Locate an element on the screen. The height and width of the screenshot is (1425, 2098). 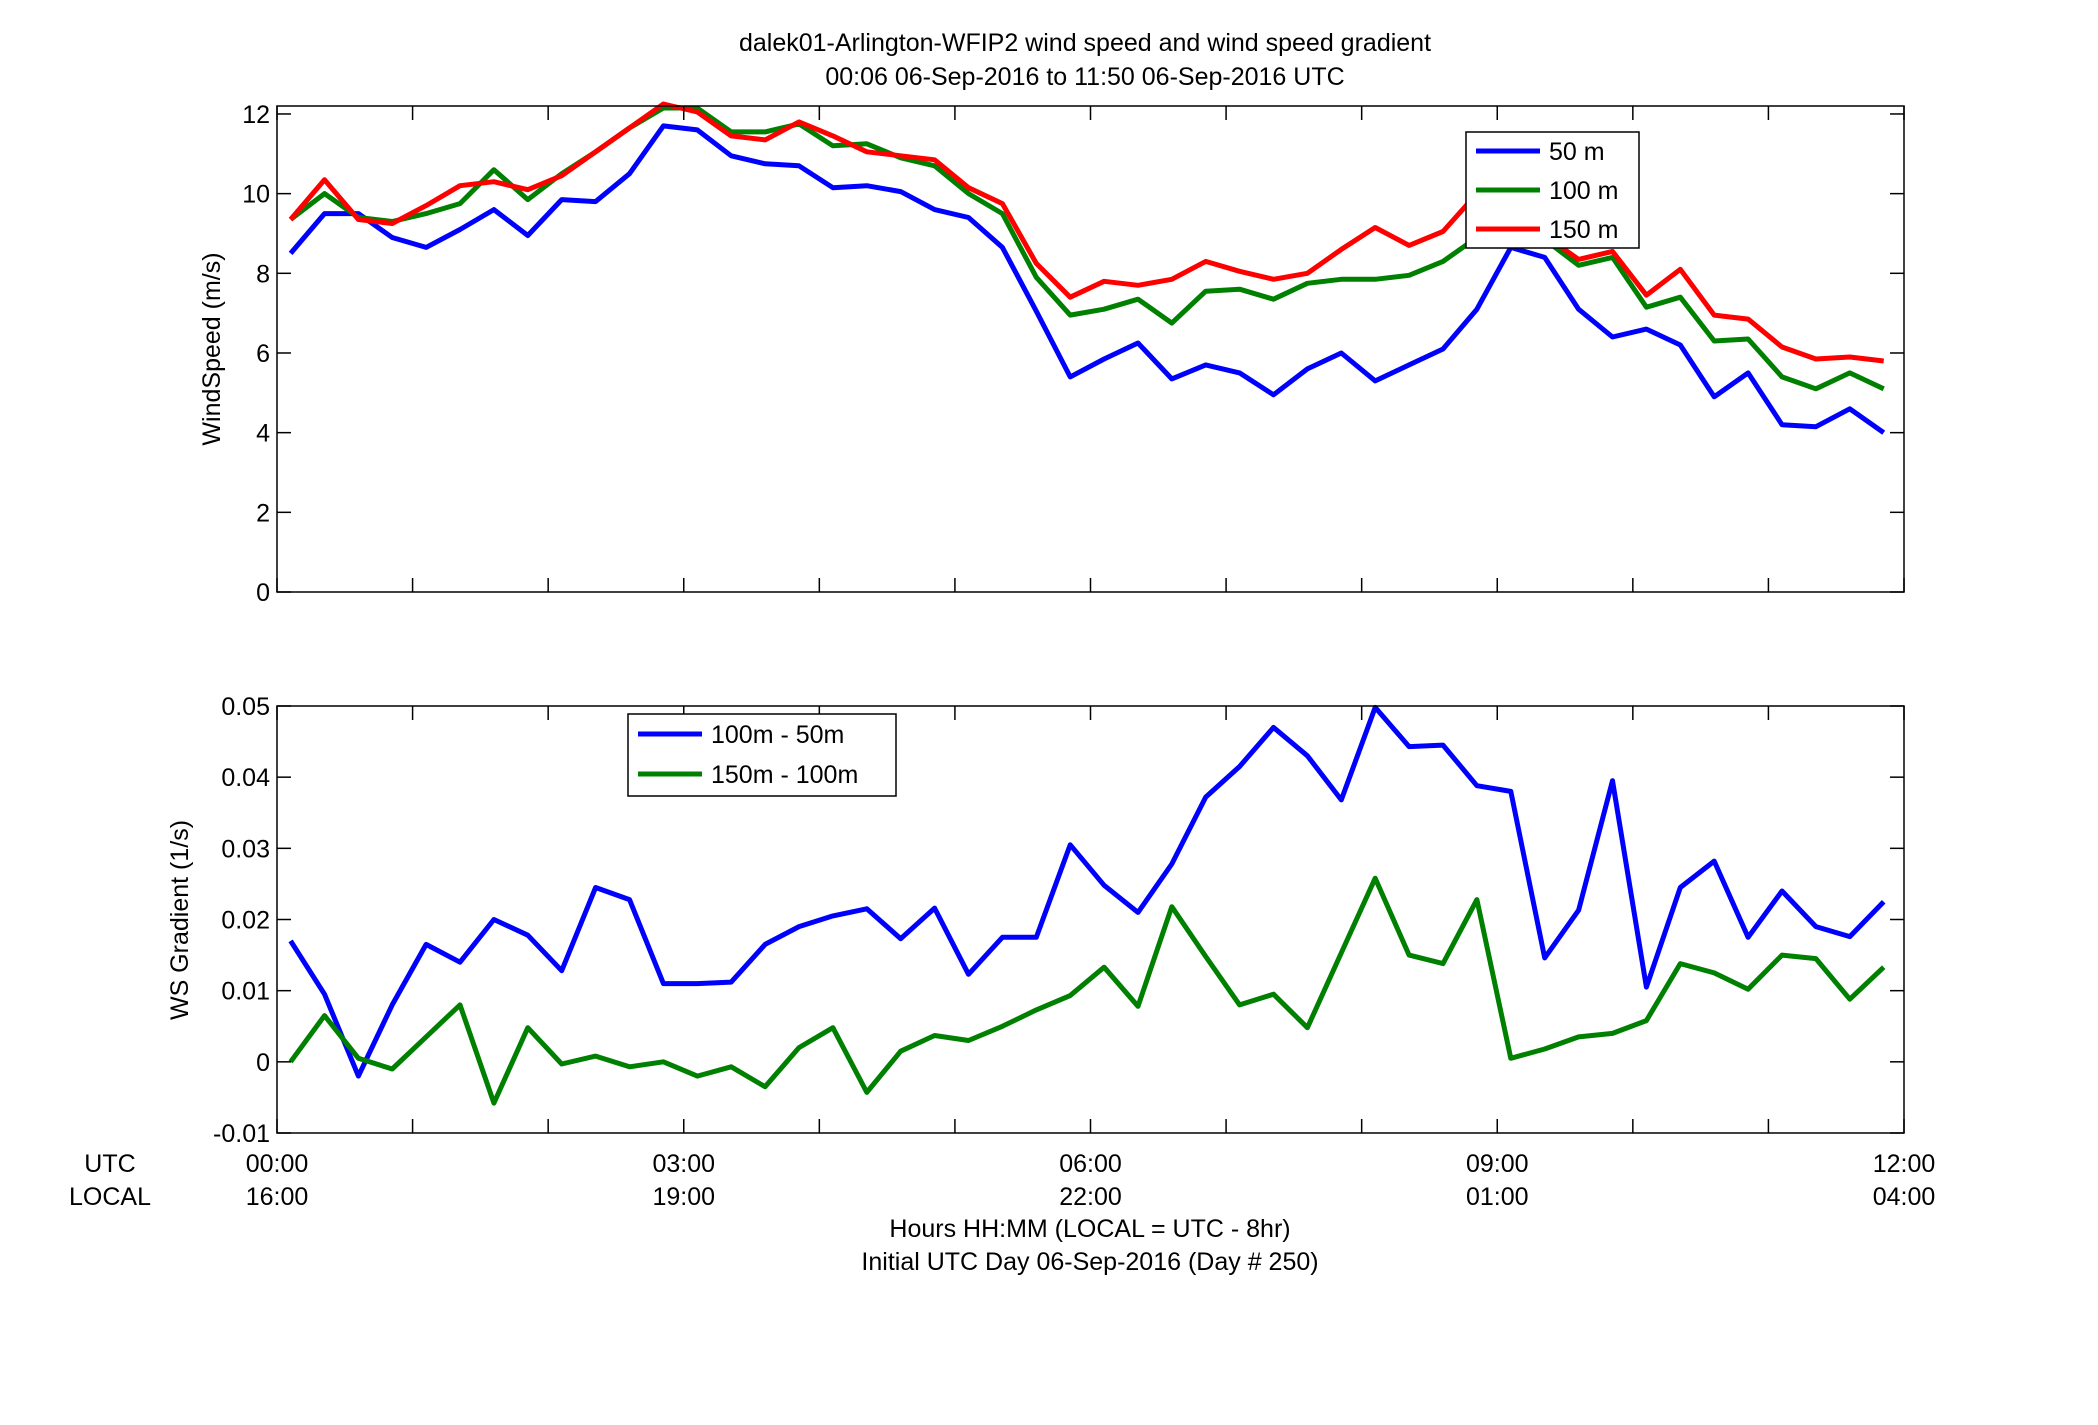
bottom-y-axis-label: WS Gradient (1/s) is located at coordinates (180, 920).